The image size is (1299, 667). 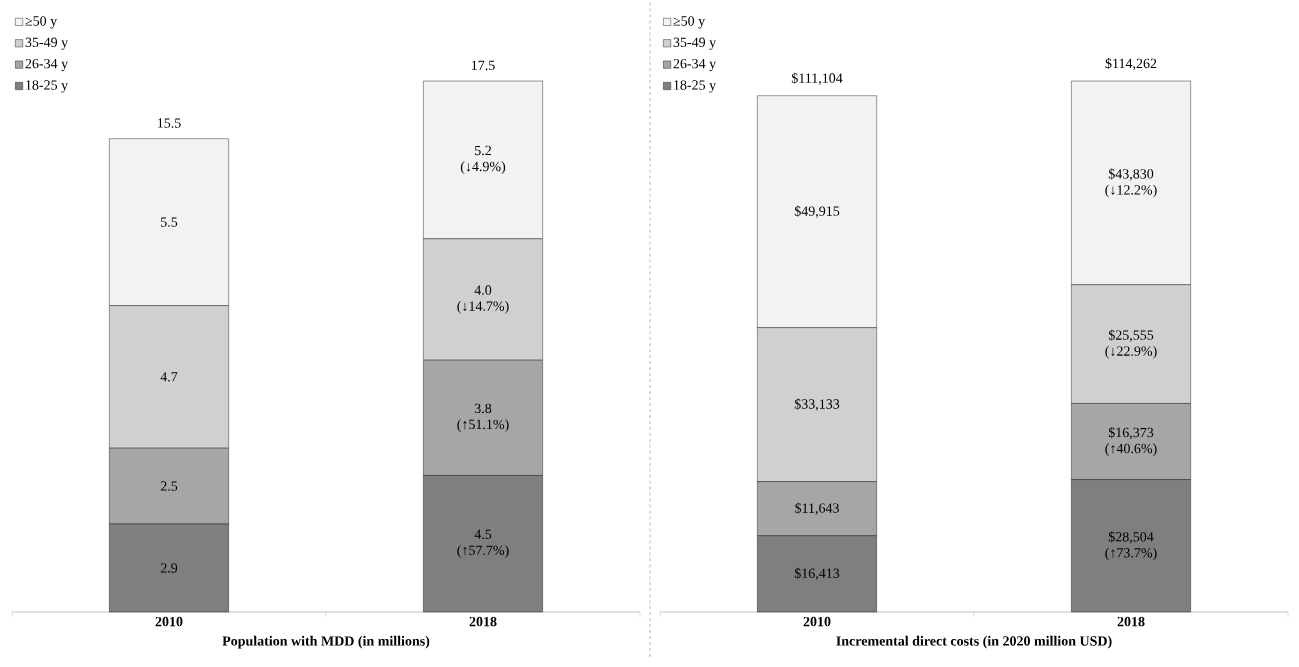 I want to click on data-label: $43,830 (↓12.2%), so click(x=1131, y=183).